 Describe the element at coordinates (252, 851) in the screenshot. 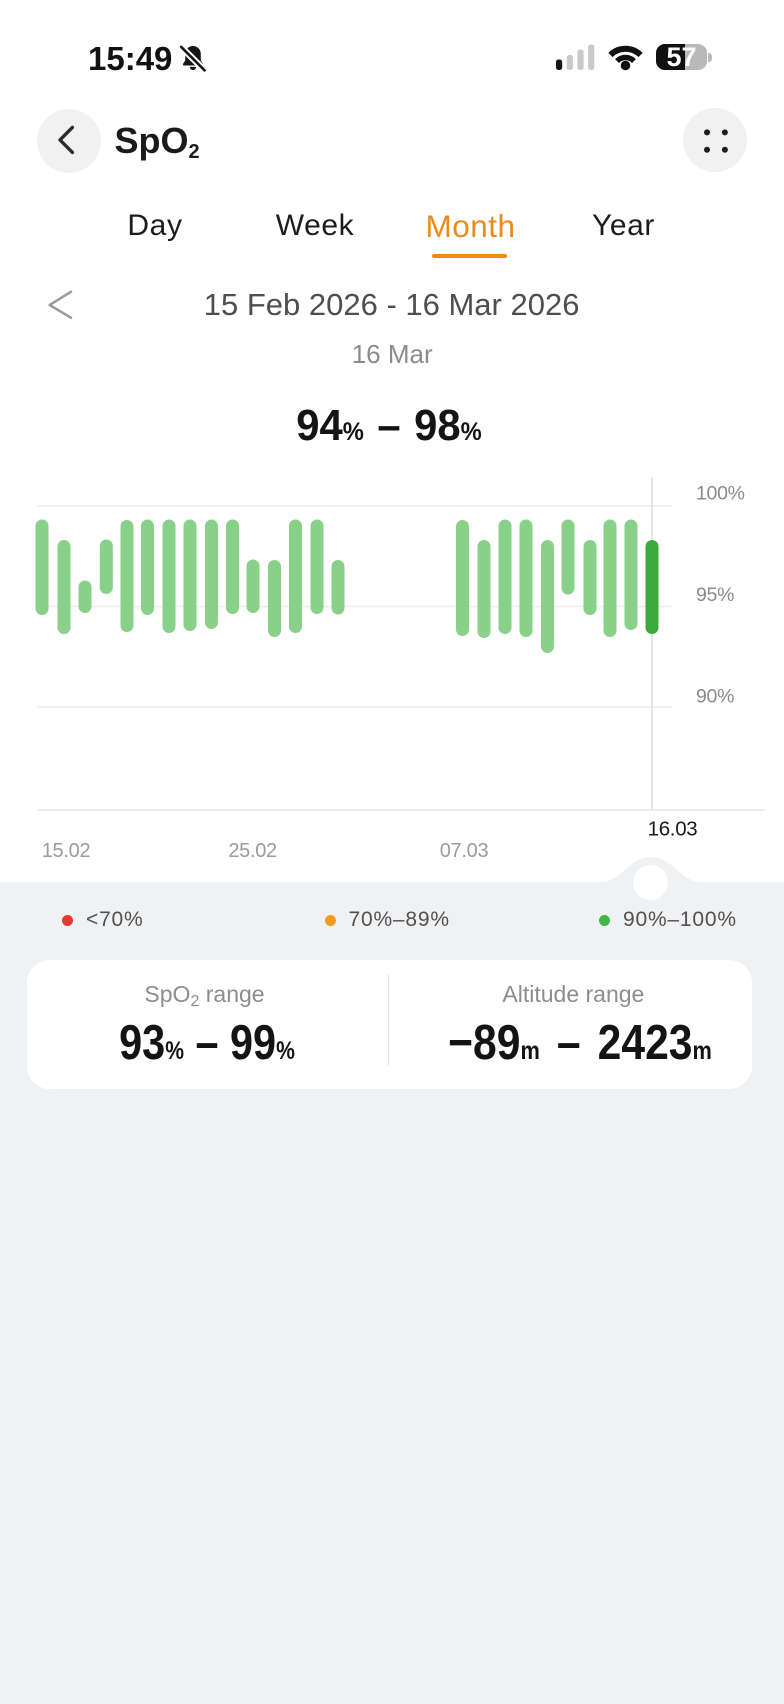

I see `svg-text: 25.02` at that location.